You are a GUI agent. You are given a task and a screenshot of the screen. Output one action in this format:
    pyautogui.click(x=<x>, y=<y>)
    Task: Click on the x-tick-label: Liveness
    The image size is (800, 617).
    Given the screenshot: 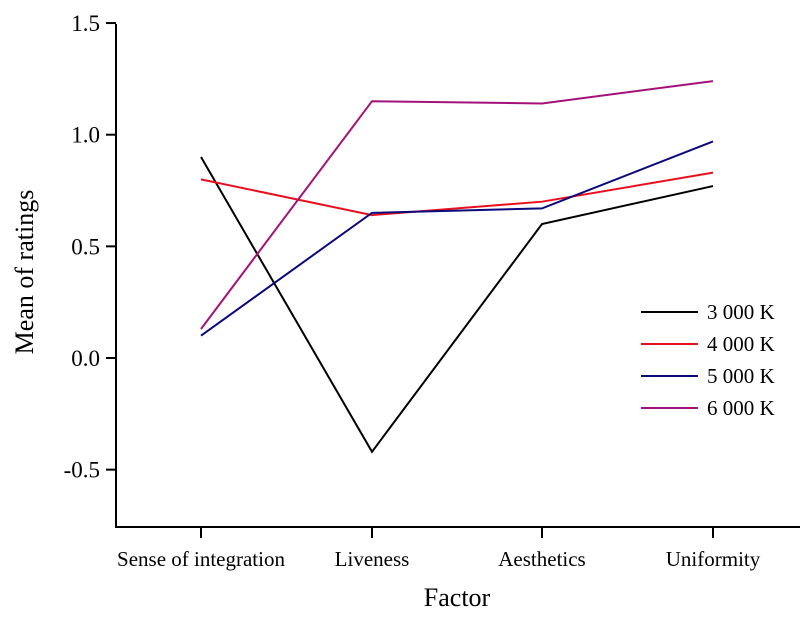 What is the action you would take?
    pyautogui.click(x=372, y=559)
    